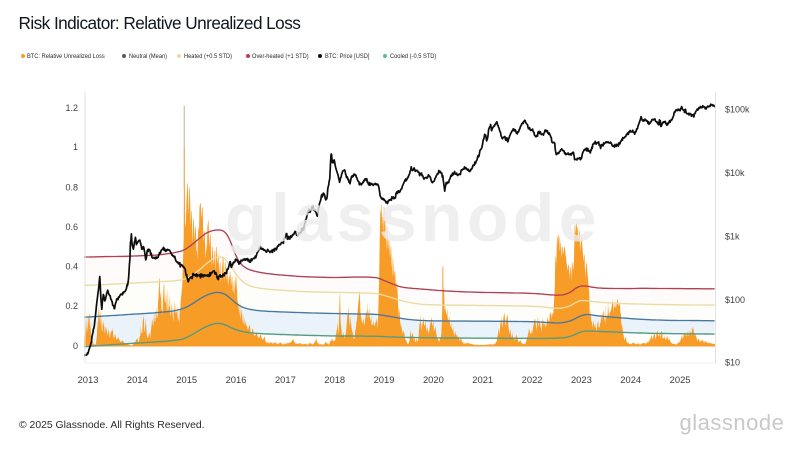 Image resolution: width=800 pixels, height=450 pixels. Describe the element at coordinates (732, 363) in the screenshot. I see `svg-text: $10` at that location.